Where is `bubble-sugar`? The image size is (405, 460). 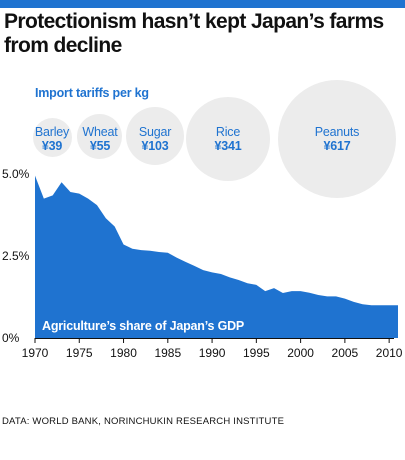 bubble-sugar is located at coordinates (155, 136).